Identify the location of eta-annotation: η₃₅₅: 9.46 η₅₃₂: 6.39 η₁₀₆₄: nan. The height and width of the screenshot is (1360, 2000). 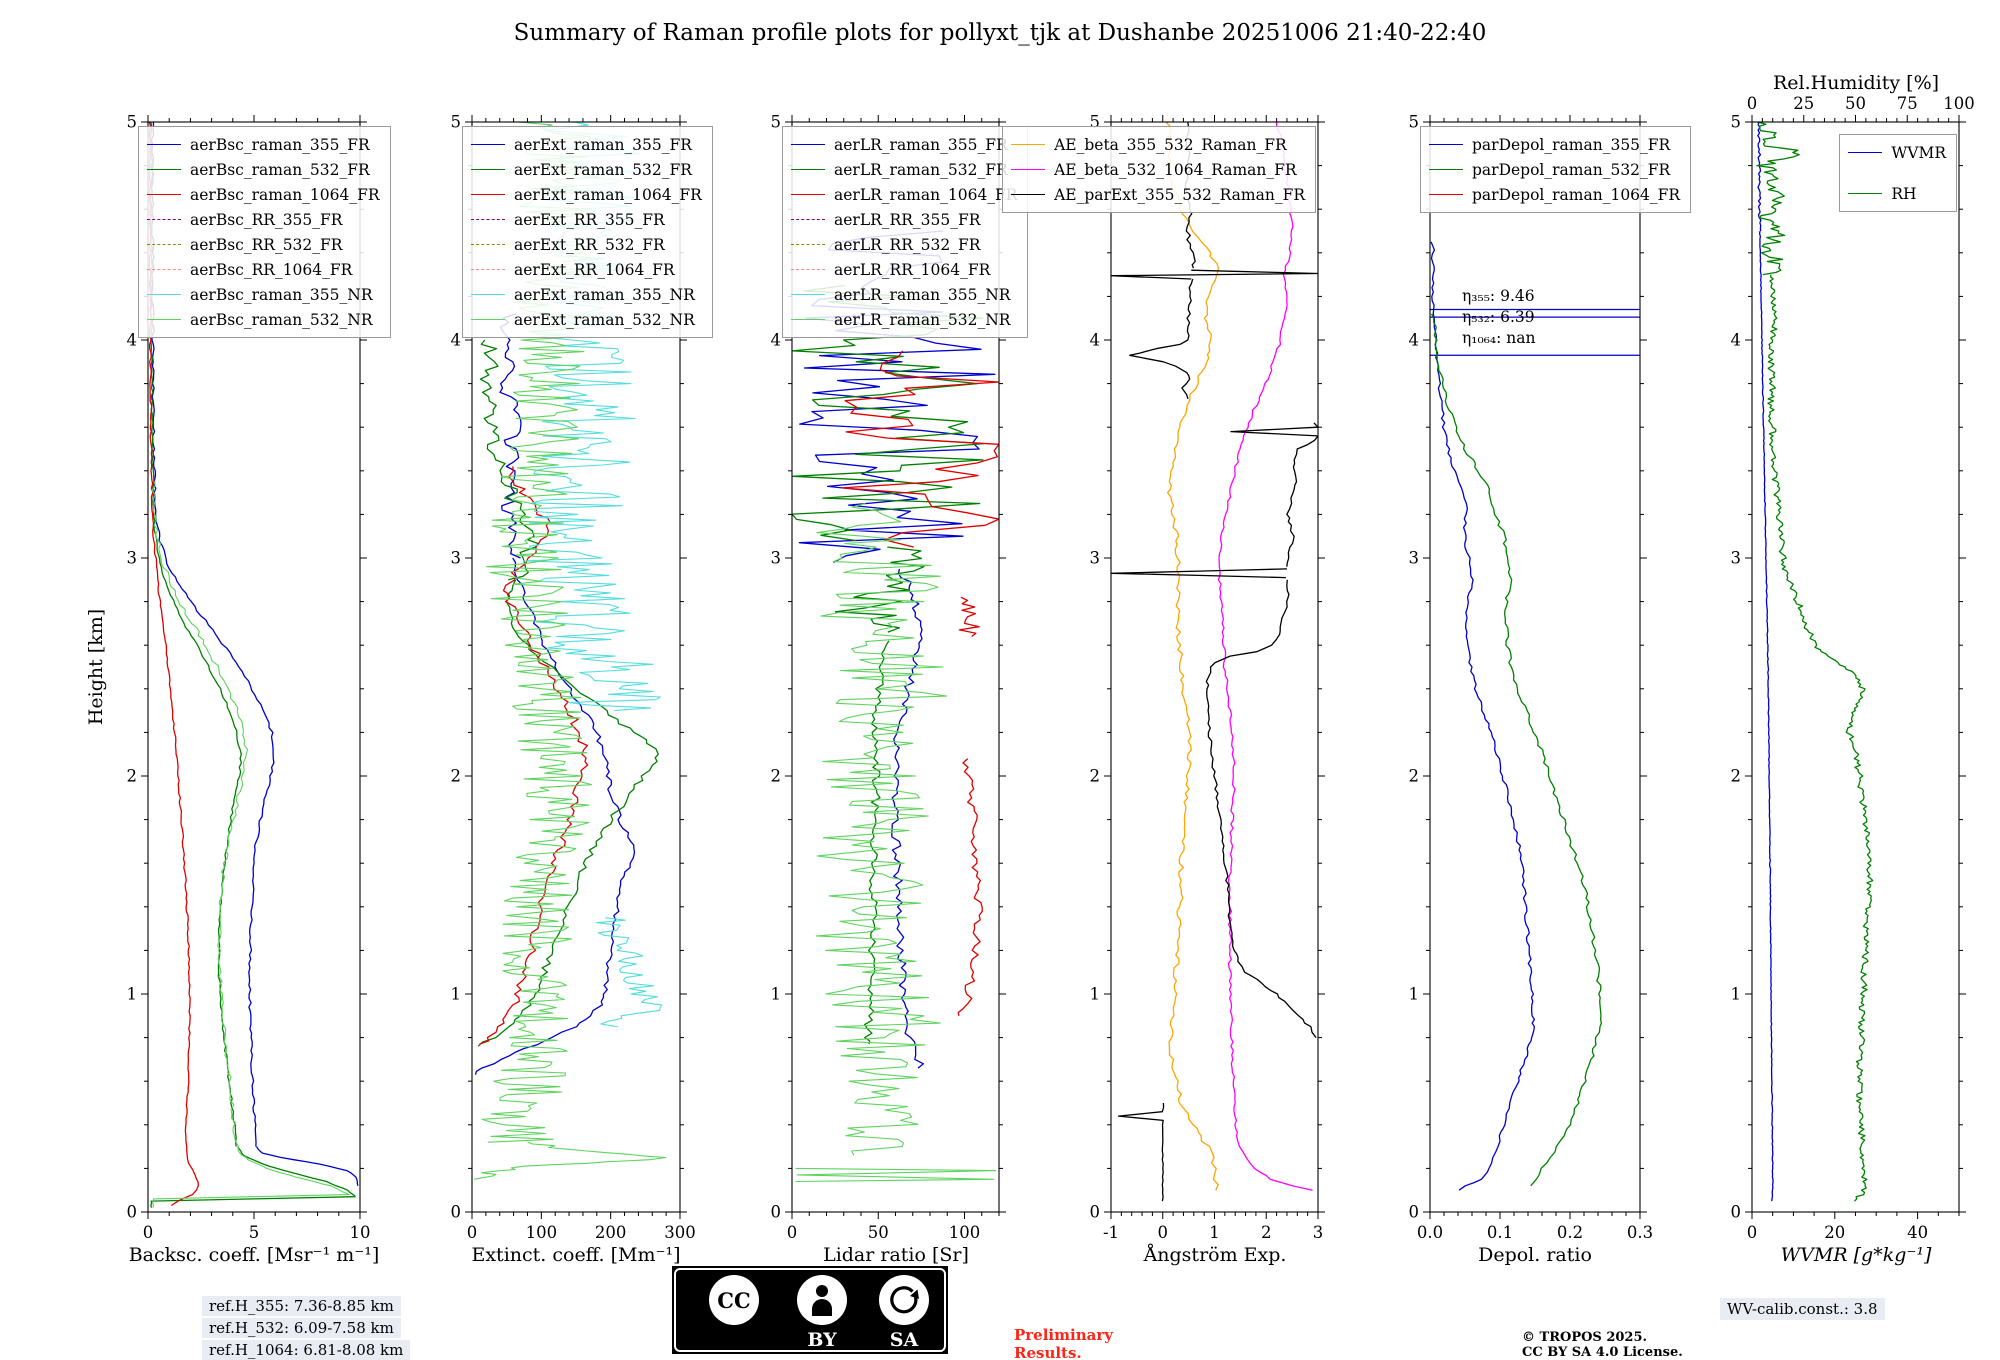
(1499, 317).